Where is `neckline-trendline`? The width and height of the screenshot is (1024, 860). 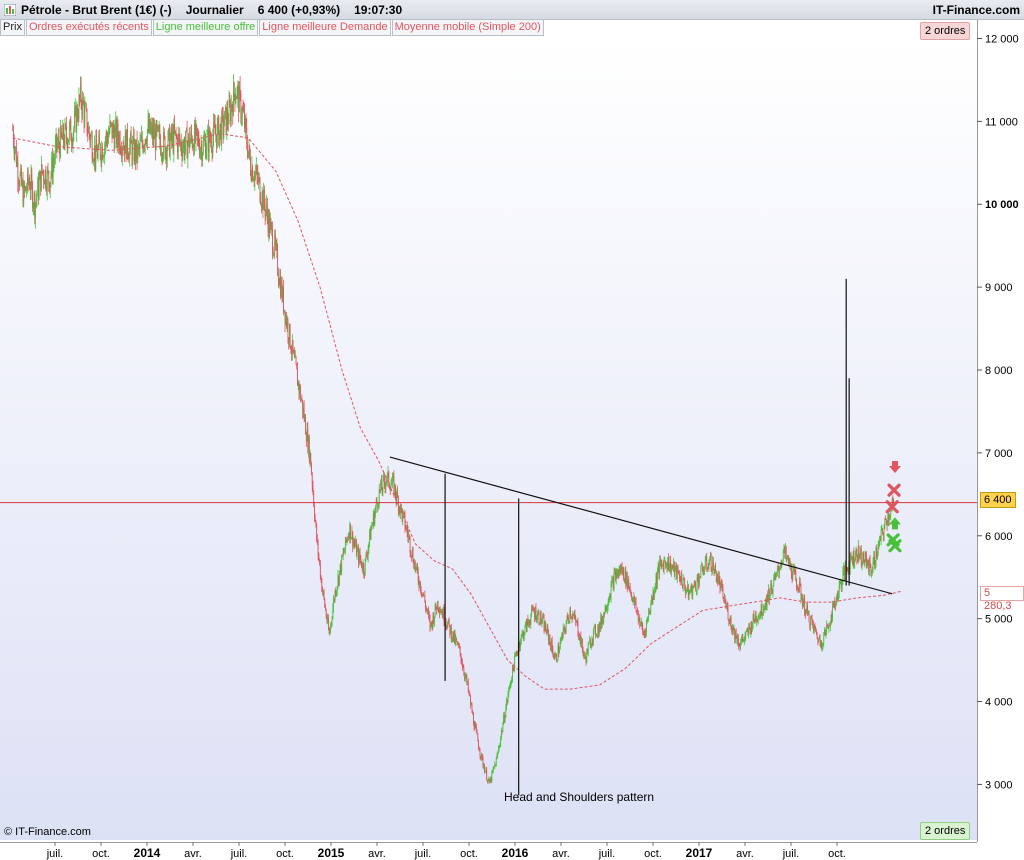 neckline-trendline is located at coordinates (641, 525).